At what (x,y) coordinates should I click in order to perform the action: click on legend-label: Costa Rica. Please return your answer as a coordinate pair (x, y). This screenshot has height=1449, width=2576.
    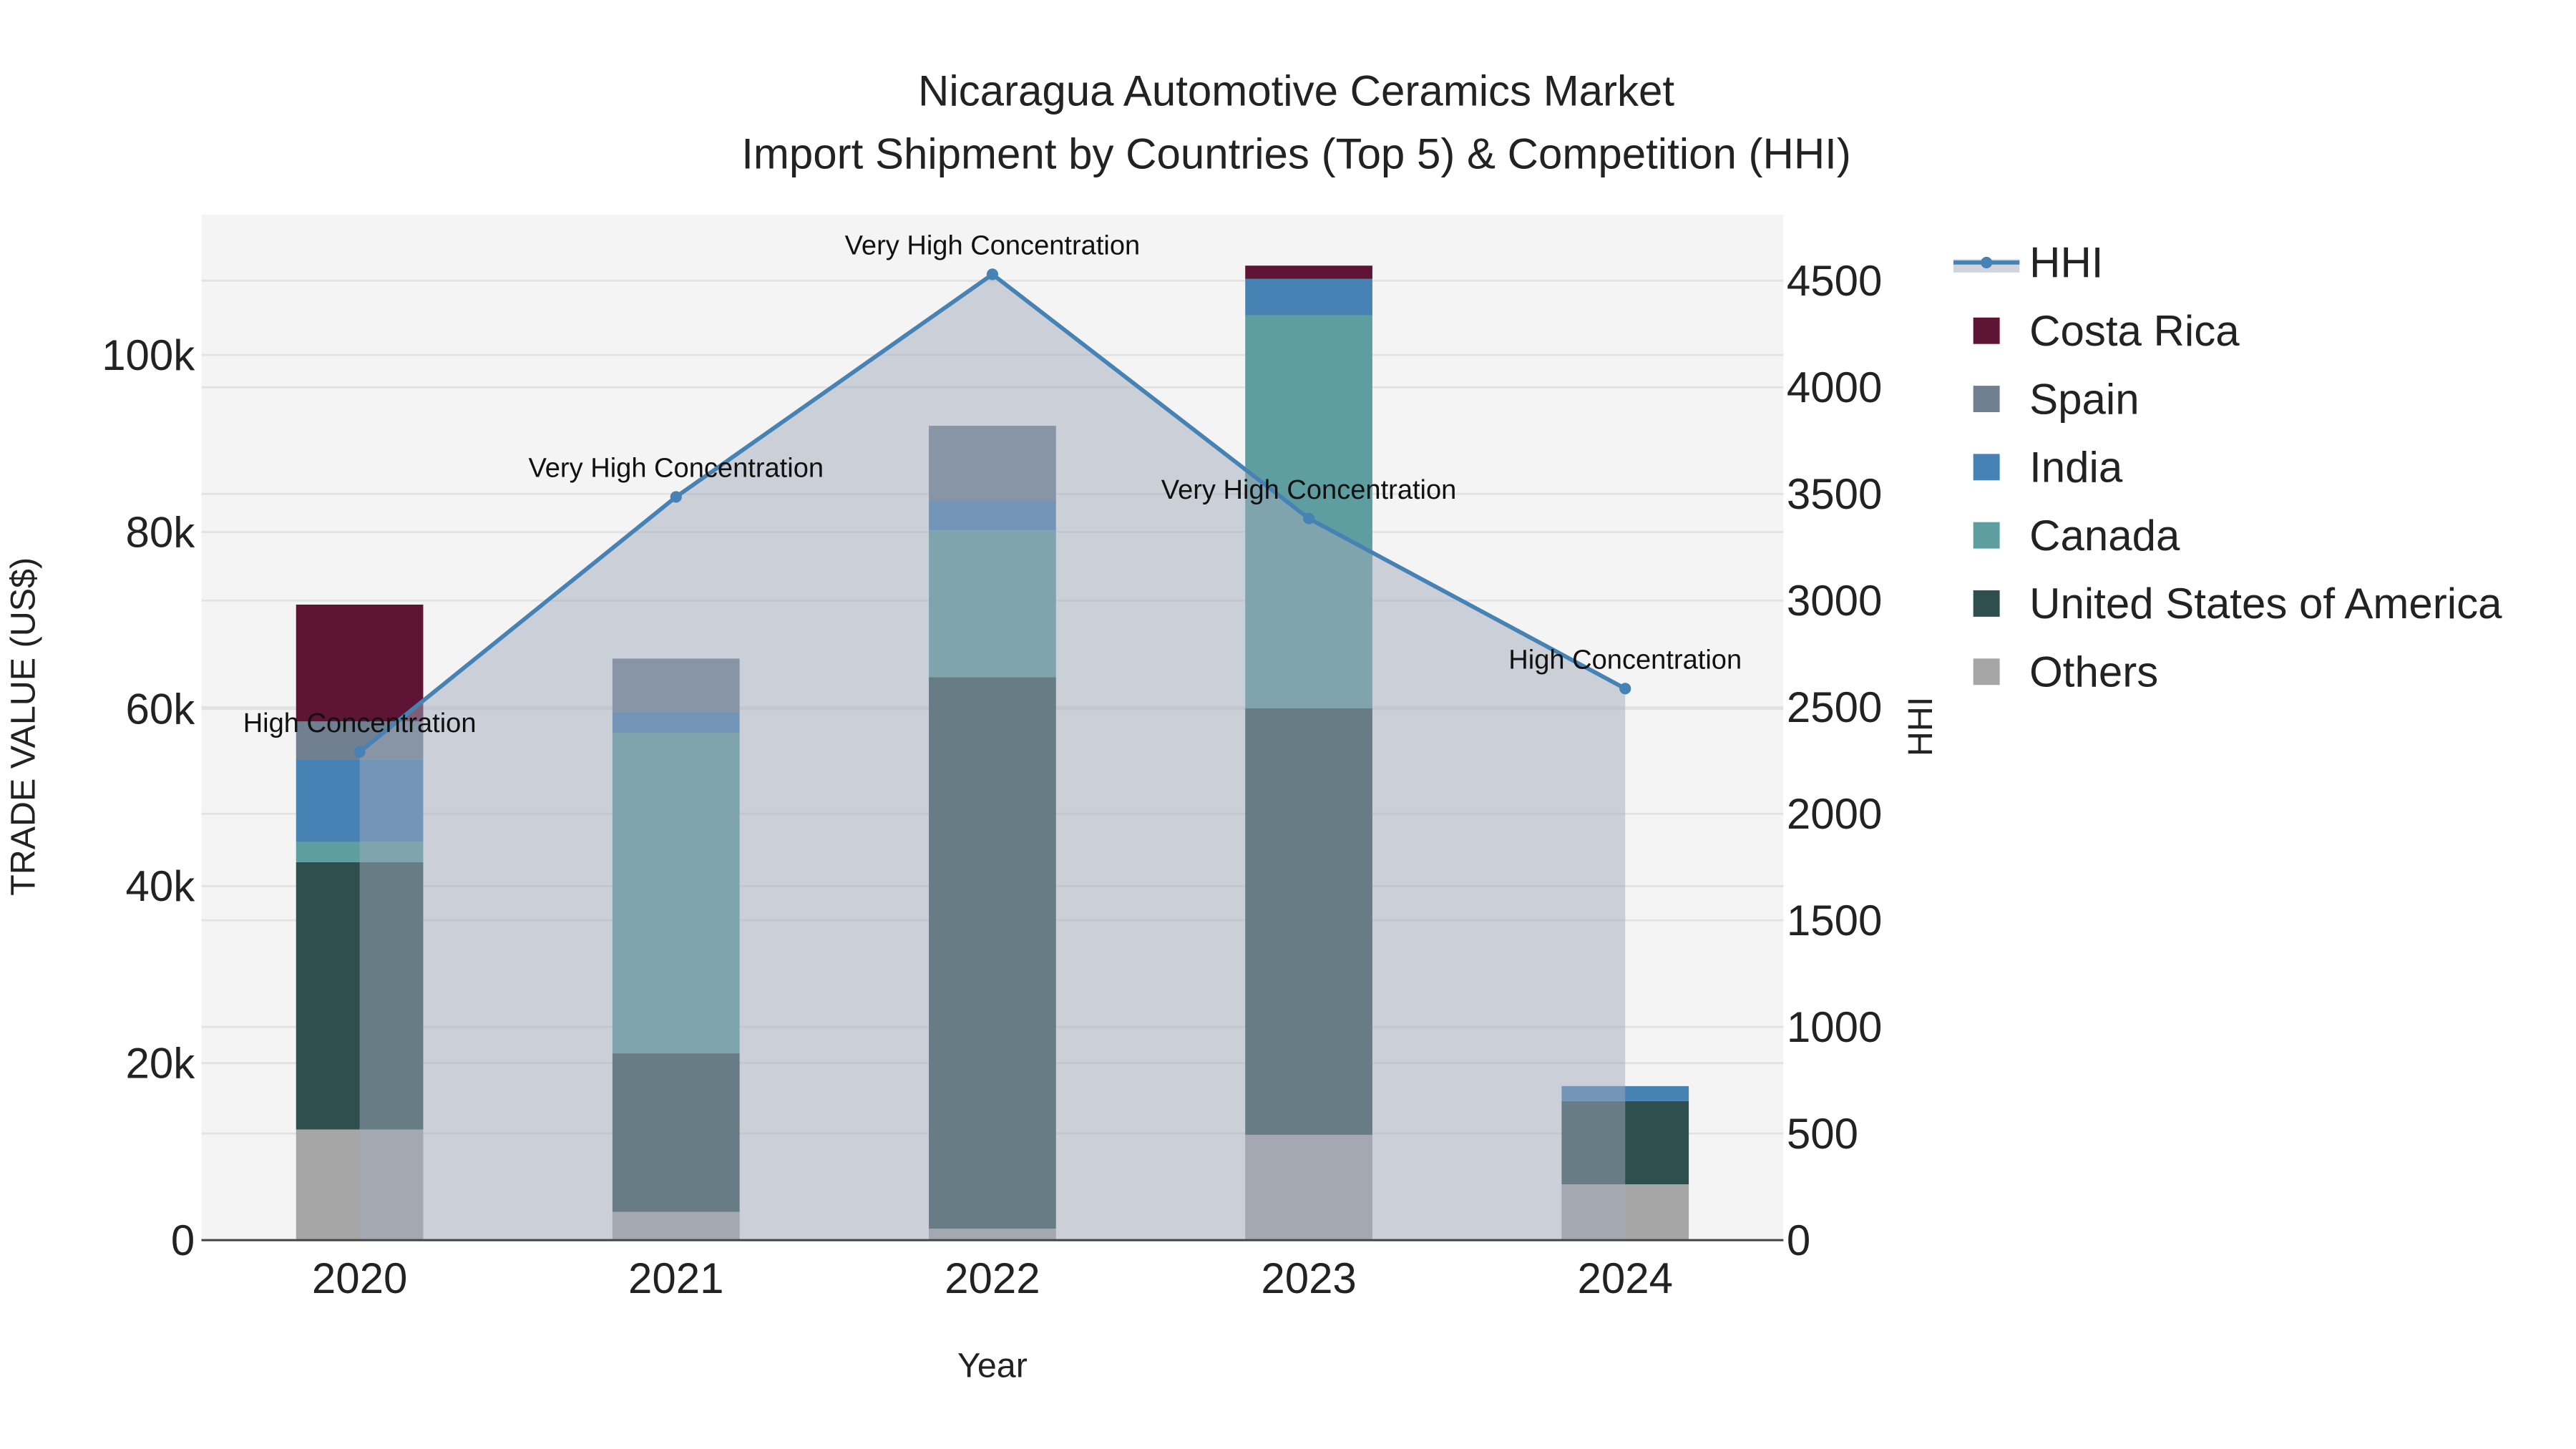
    Looking at the image, I should click on (2134, 331).